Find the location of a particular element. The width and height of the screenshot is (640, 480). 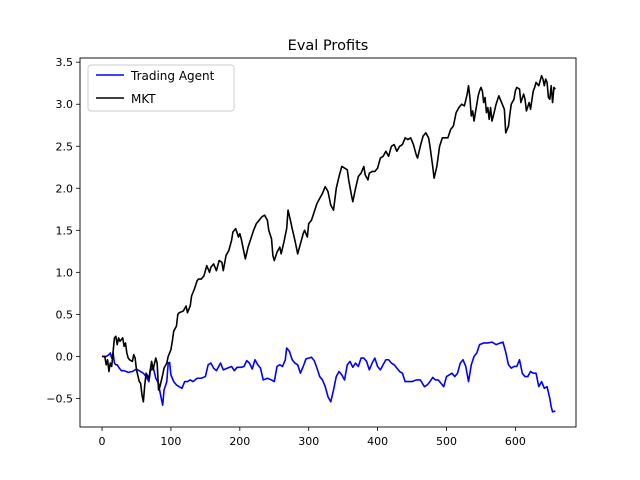

x-tick-label: 200 is located at coordinates (239, 441).